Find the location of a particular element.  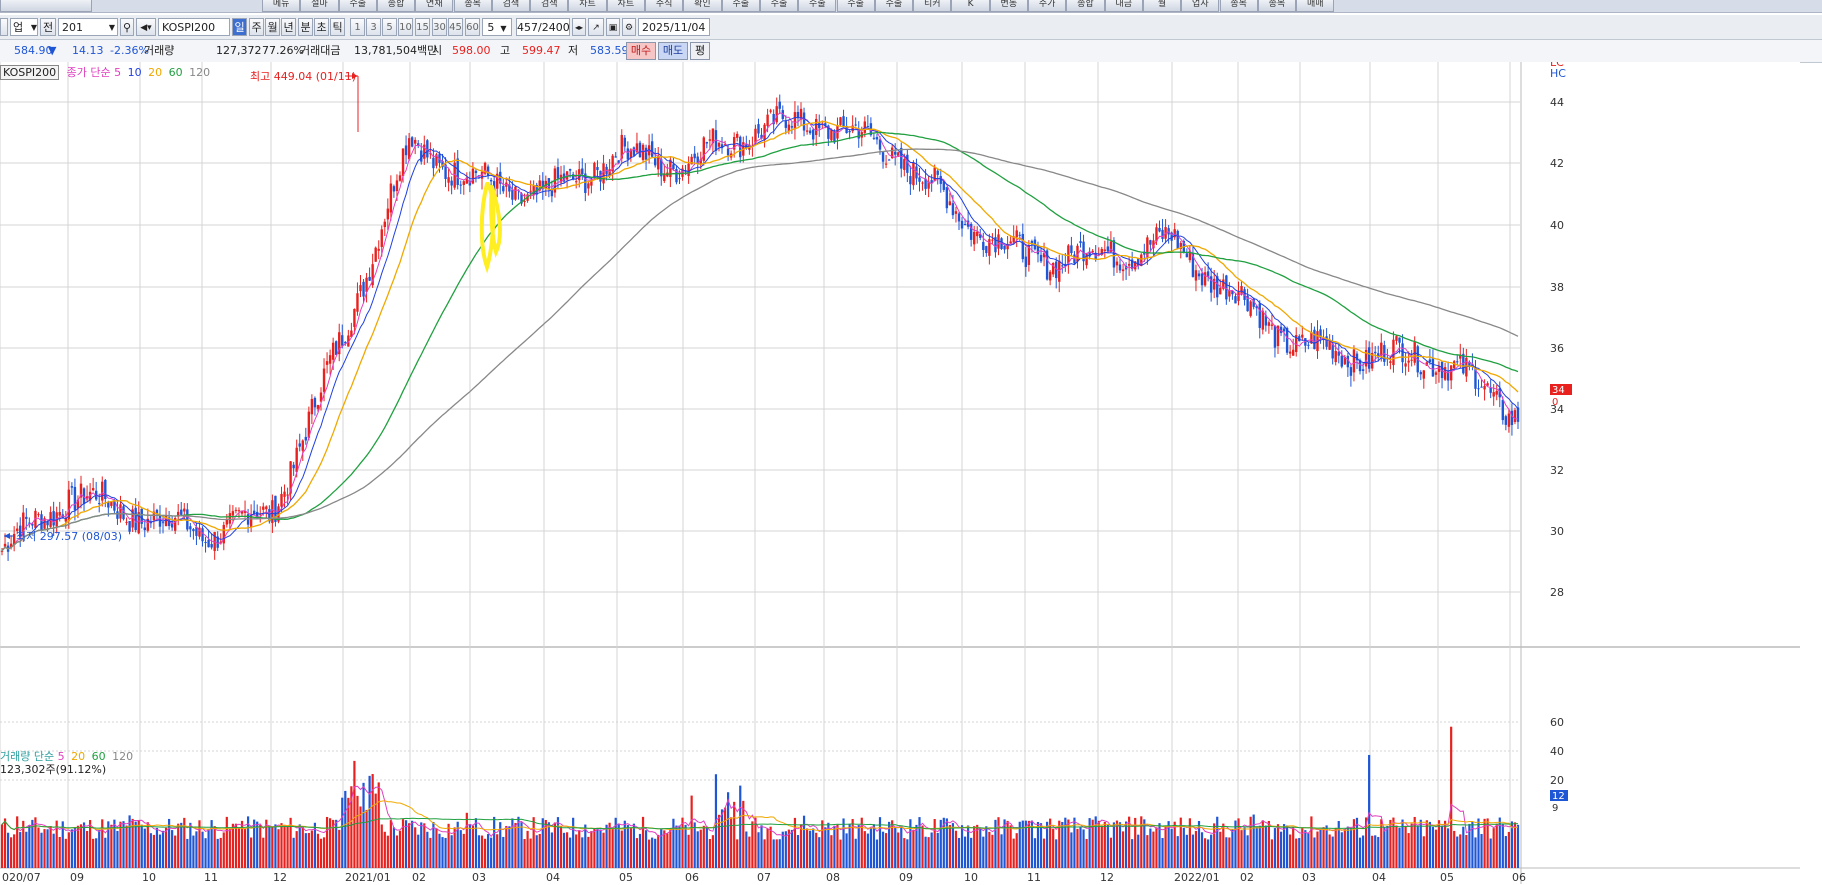

interval-button: 1 is located at coordinates (357, 27).